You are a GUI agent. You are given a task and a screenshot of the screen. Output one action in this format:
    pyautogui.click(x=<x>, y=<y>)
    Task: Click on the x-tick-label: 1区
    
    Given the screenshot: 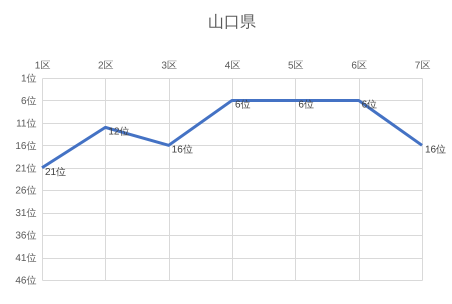 What is the action you would take?
    pyautogui.click(x=42, y=66)
    